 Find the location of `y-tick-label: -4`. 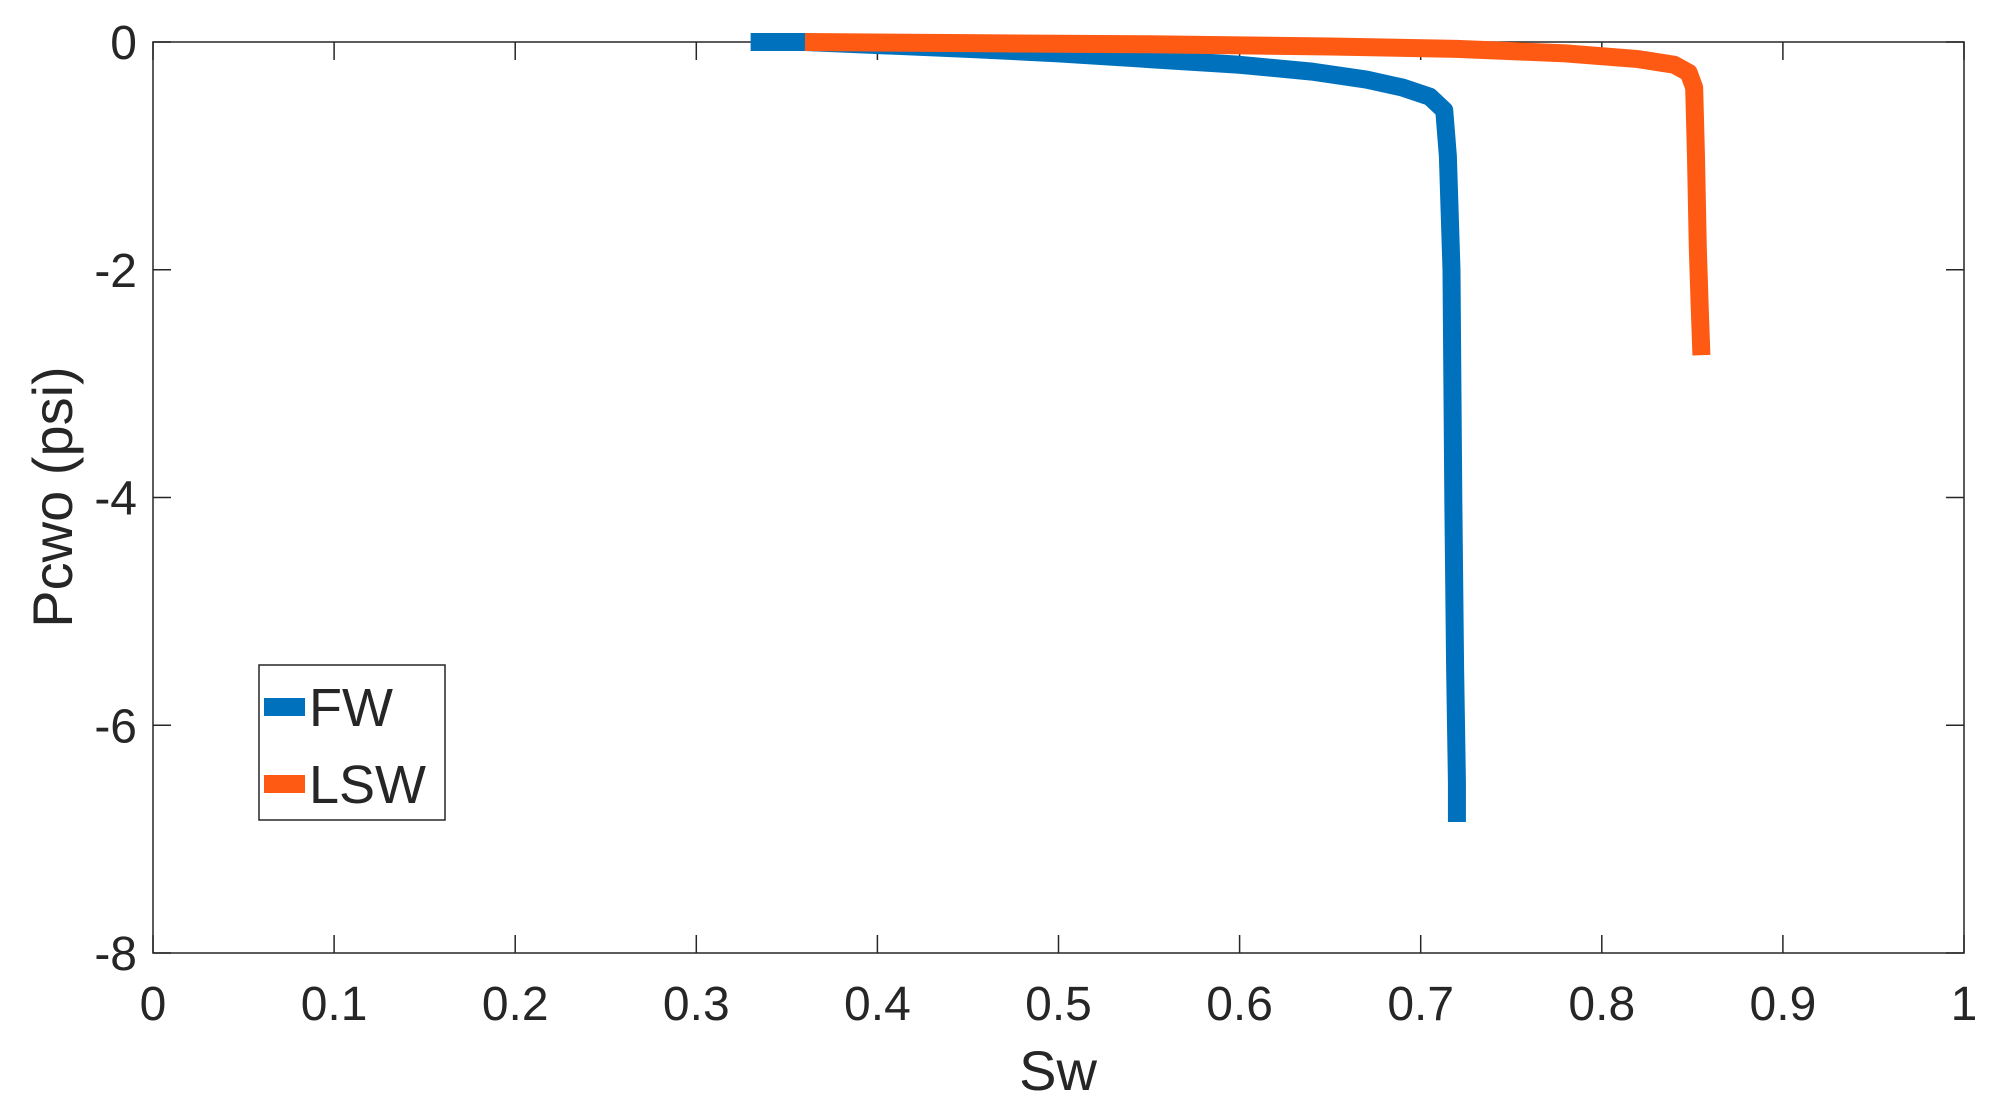

y-tick-label: -4 is located at coordinates (115, 499).